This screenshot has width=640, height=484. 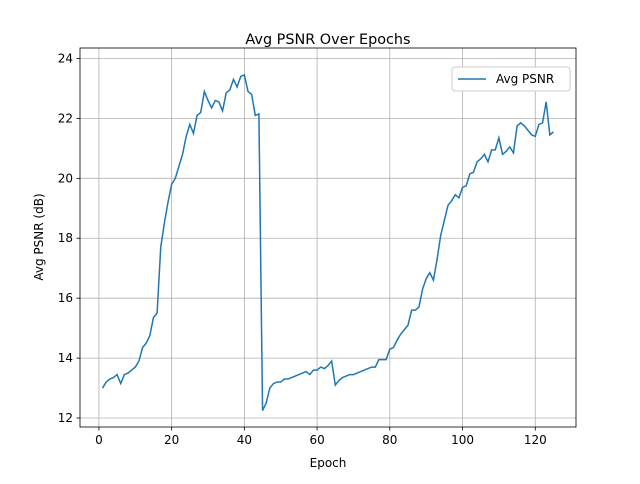 I want to click on x-tick-label: 60, so click(x=316, y=440).